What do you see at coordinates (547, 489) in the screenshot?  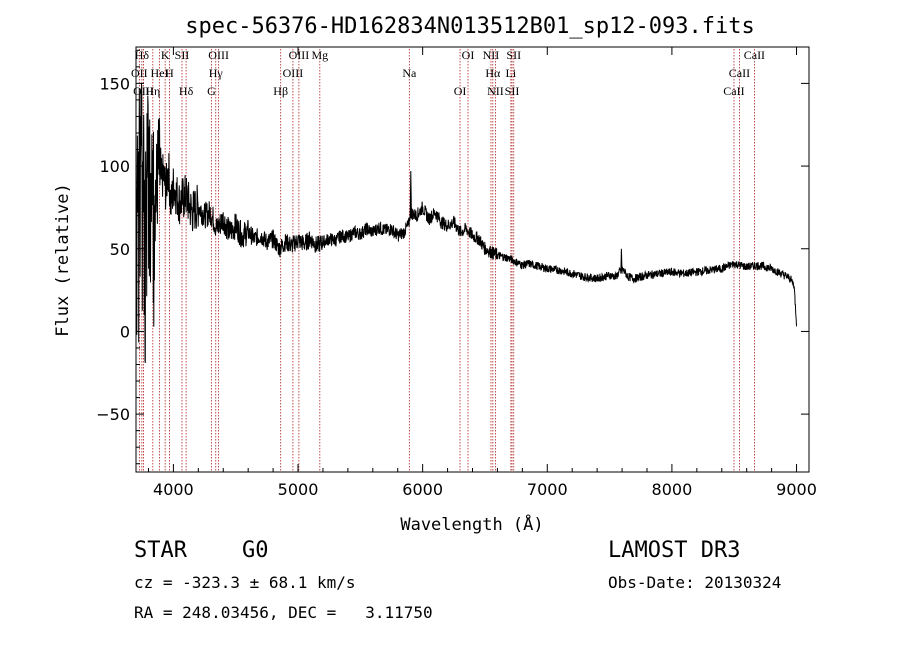 I see `x-tick-label: 7000` at bounding box center [547, 489].